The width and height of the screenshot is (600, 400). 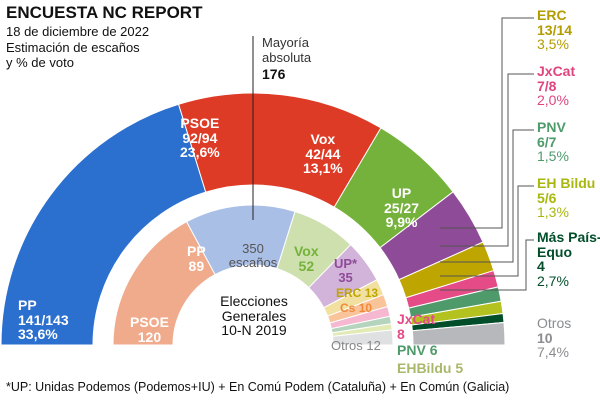 I want to click on label-ehbildu-survey: EH Bildu 5/6 1,3%, so click(x=566, y=198).